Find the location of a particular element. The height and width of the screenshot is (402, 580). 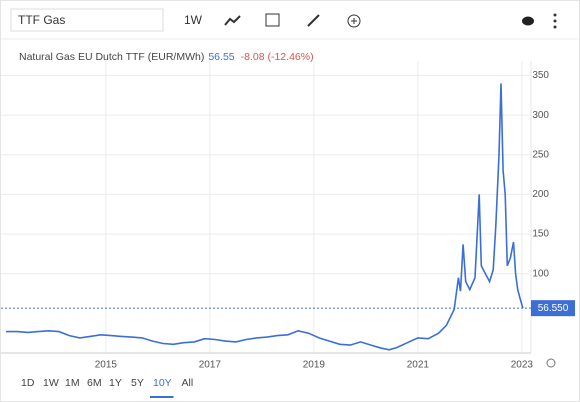

range-button: 10Y is located at coordinates (162, 383).